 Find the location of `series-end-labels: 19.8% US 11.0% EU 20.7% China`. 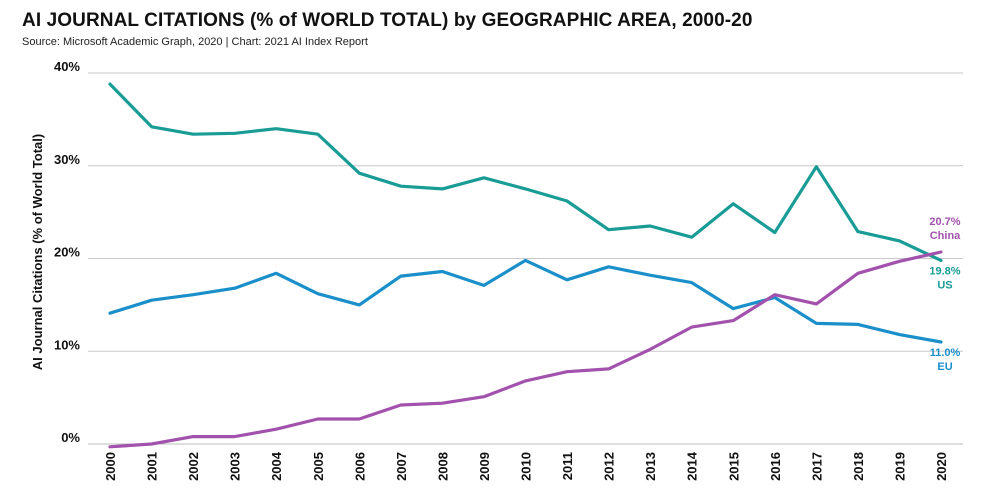

series-end-labels: 19.8% US 11.0% EU 20.7% China is located at coordinates (945, 294).